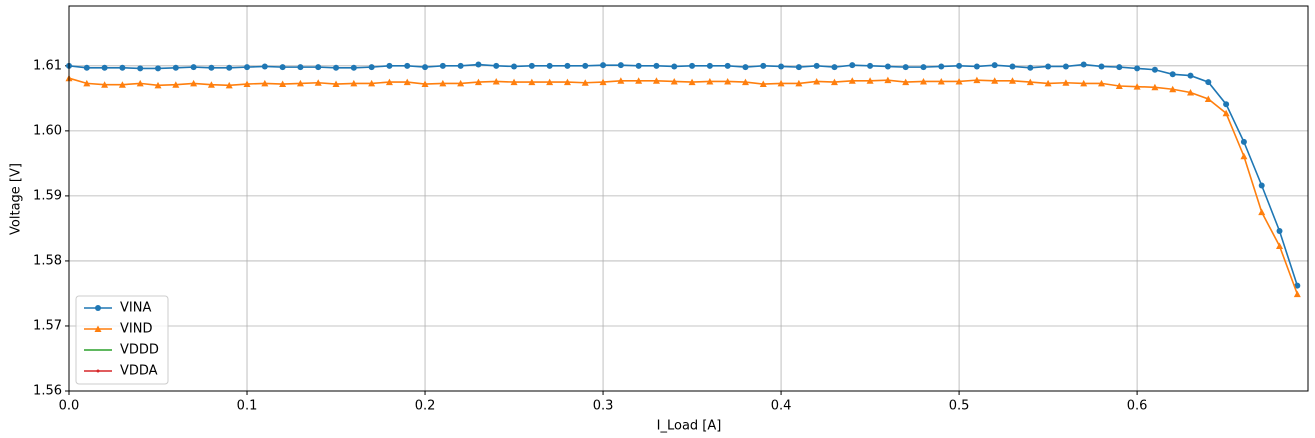 Image resolution: width=1315 pixels, height=438 pixels. What do you see at coordinates (47, 260) in the screenshot?
I see `y-tick-label: 1.58` at bounding box center [47, 260].